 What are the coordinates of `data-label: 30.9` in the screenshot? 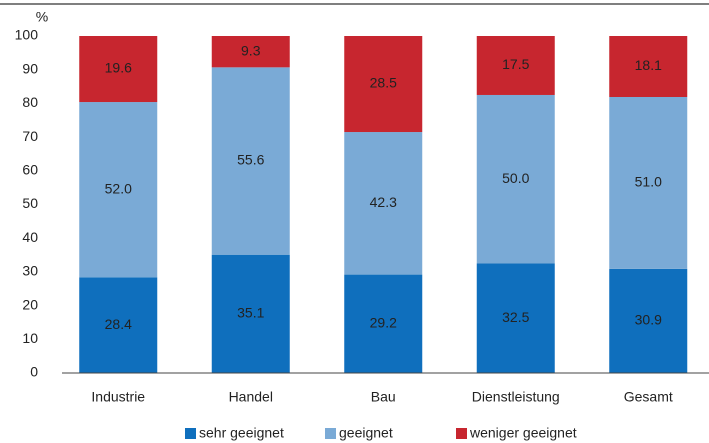 It's located at (648, 320).